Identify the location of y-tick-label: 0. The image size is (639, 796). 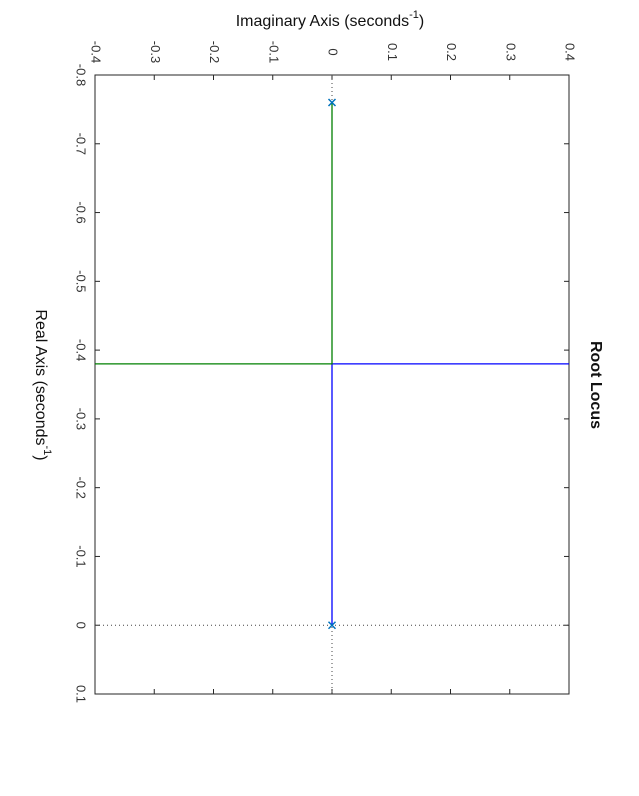
(333, 51).